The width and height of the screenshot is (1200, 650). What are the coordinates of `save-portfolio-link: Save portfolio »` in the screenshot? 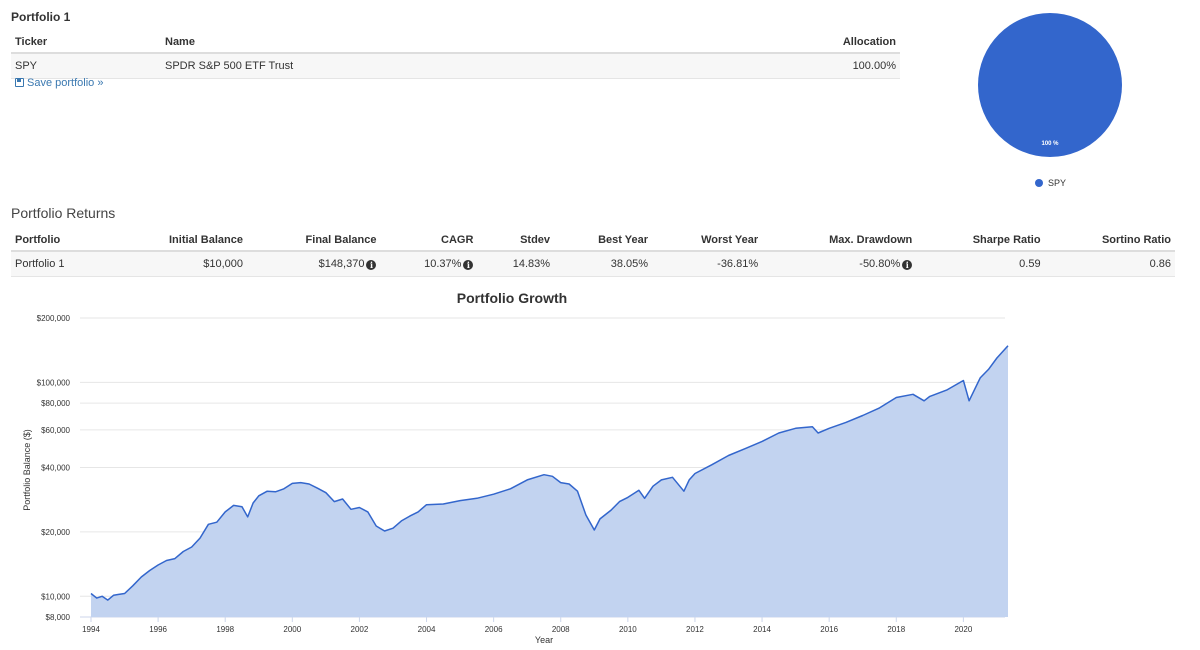 It's located at (59, 83).